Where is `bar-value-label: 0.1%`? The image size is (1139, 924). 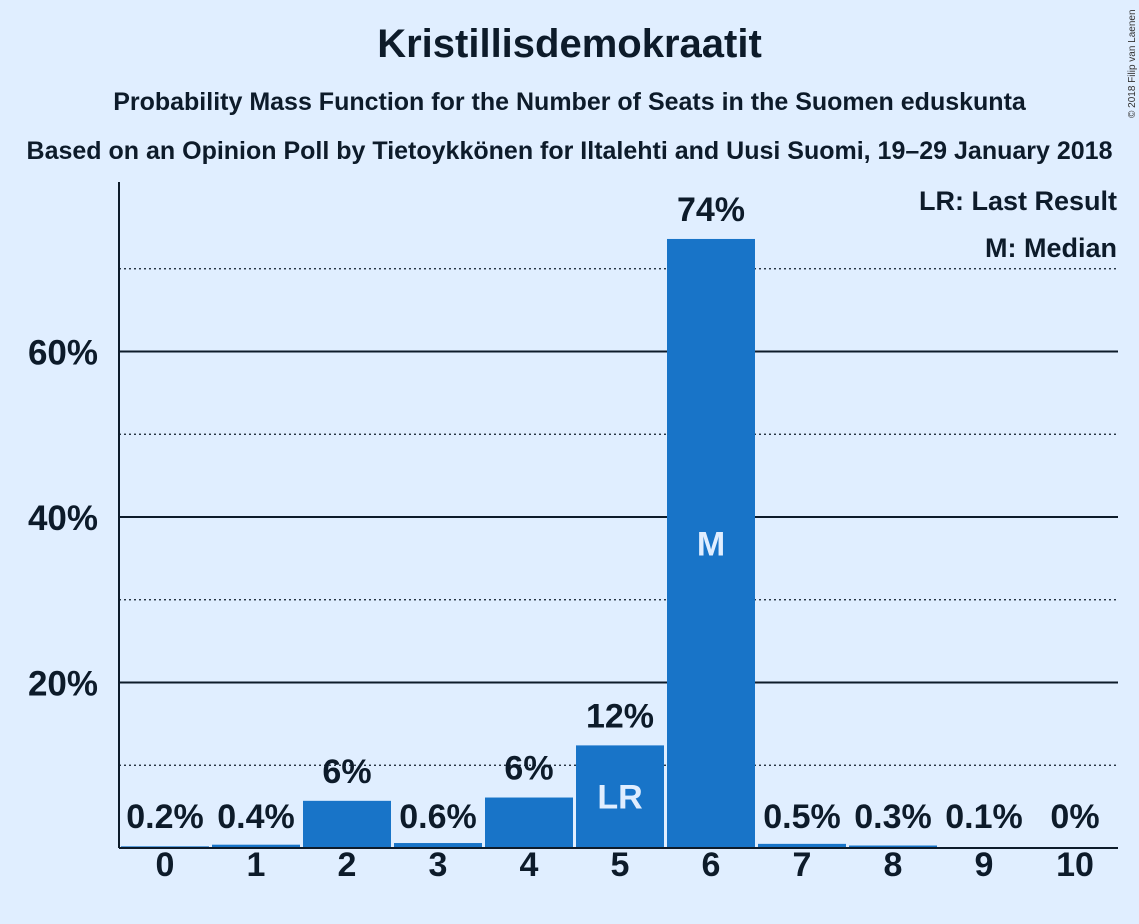
bar-value-label: 0.1% is located at coordinates (984, 817).